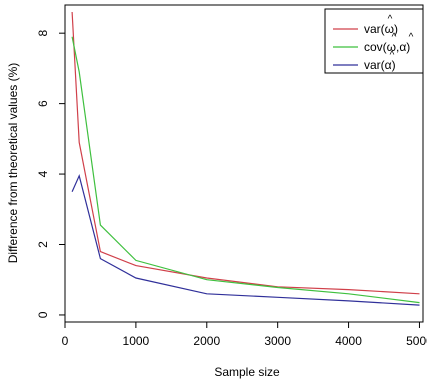 This screenshot has width=427, height=381. Describe the element at coordinates (392, 55) in the screenshot. I see `legend-hat-4: ^` at that location.